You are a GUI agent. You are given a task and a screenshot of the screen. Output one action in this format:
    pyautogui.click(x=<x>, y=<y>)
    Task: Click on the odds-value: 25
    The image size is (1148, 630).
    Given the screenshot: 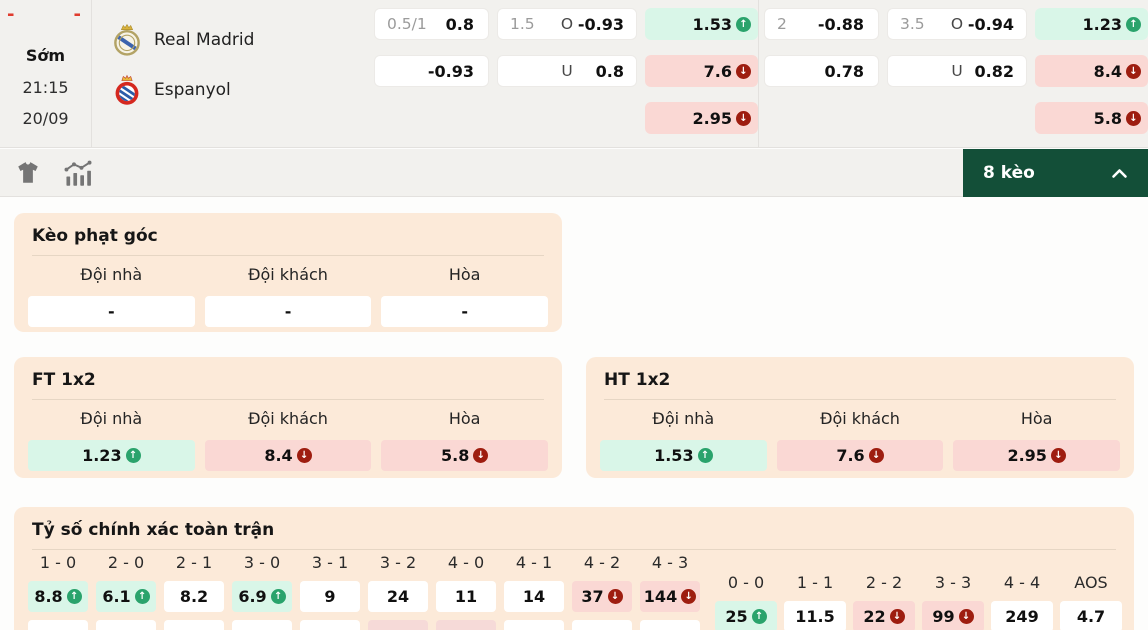 What is the action you would take?
    pyautogui.click(x=736, y=616)
    